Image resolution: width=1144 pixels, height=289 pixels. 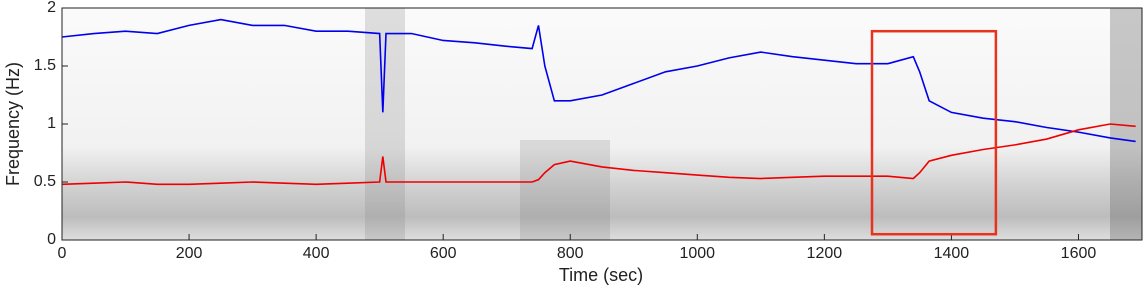 I want to click on y-axis-title: Frequency (Hz), so click(x=13, y=124).